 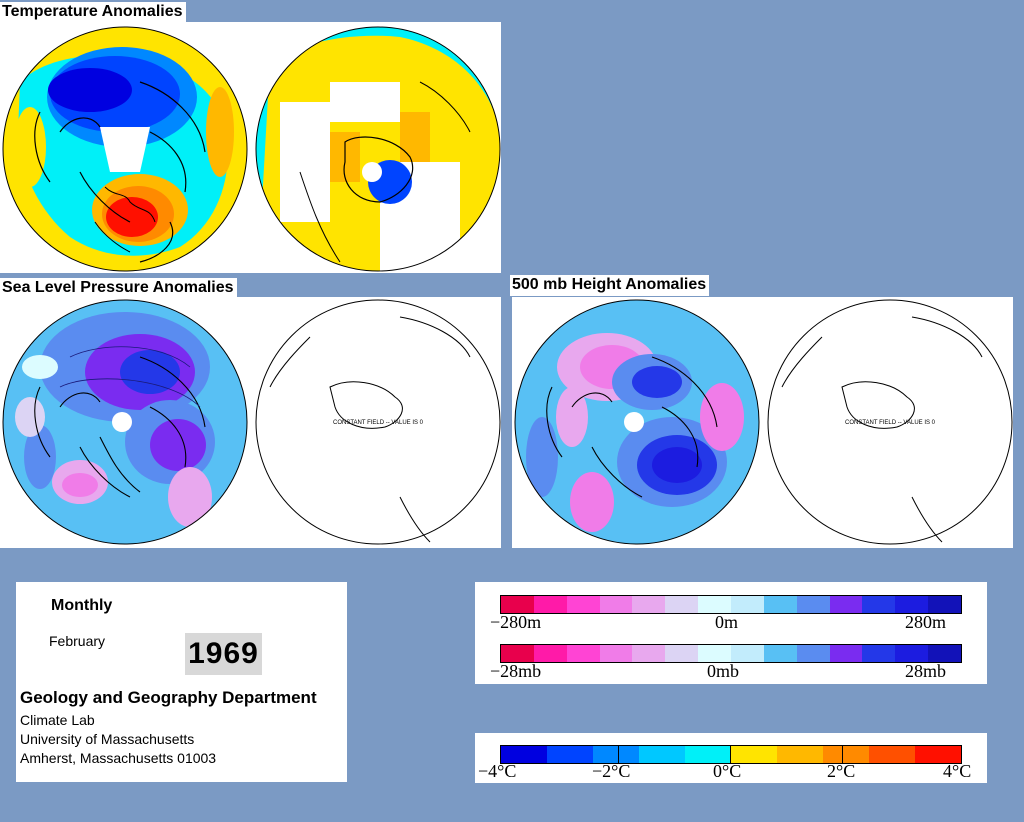 What do you see at coordinates (762, 422) in the screenshot?
I see `height500-map-panel: CONSTANT FIELD -- VALUE IS 0` at bounding box center [762, 422].